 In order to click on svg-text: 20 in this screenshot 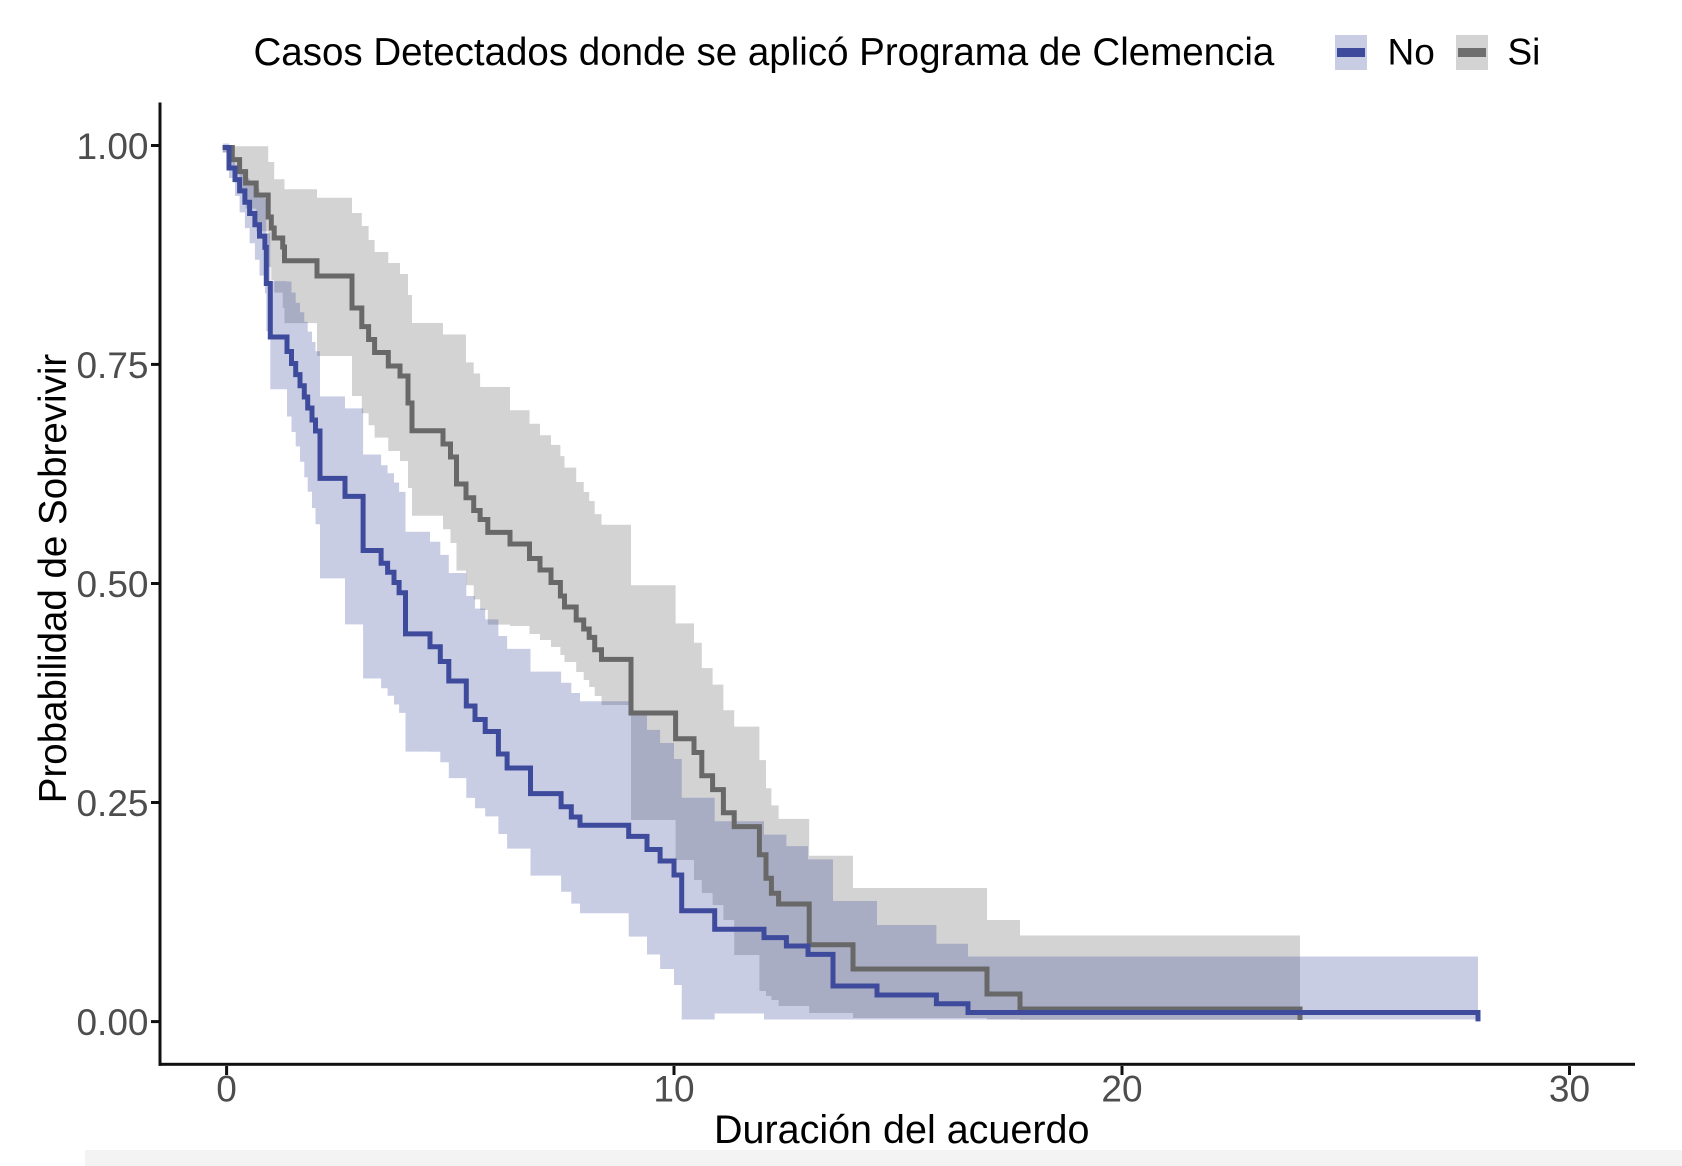, I will do `click(1121, 1089)`.